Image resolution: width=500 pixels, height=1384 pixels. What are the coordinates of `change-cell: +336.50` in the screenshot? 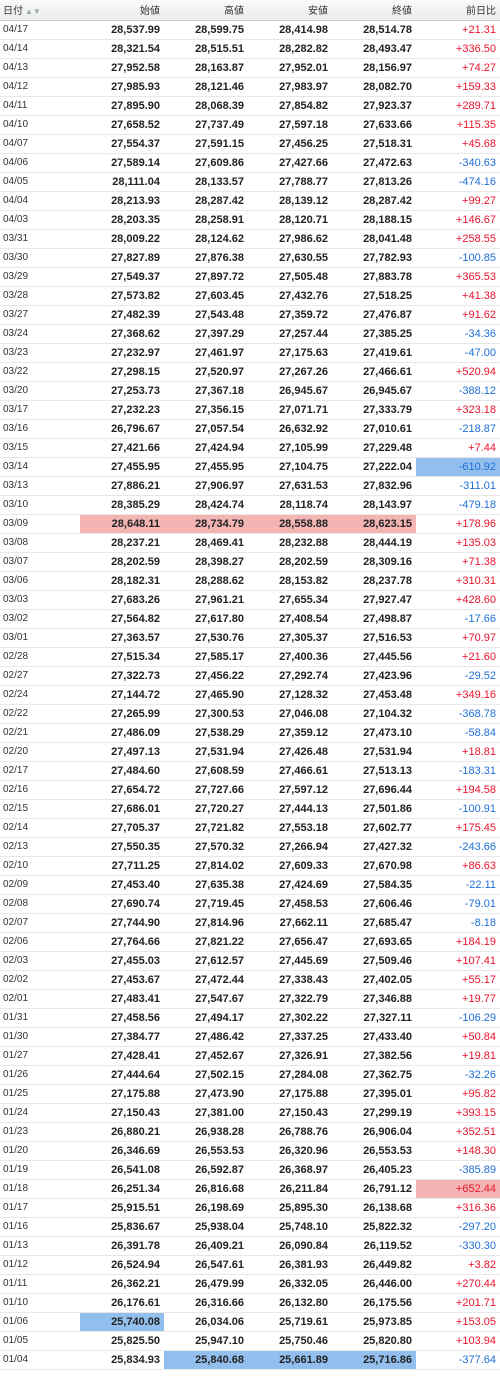 It's located at (458, 49).